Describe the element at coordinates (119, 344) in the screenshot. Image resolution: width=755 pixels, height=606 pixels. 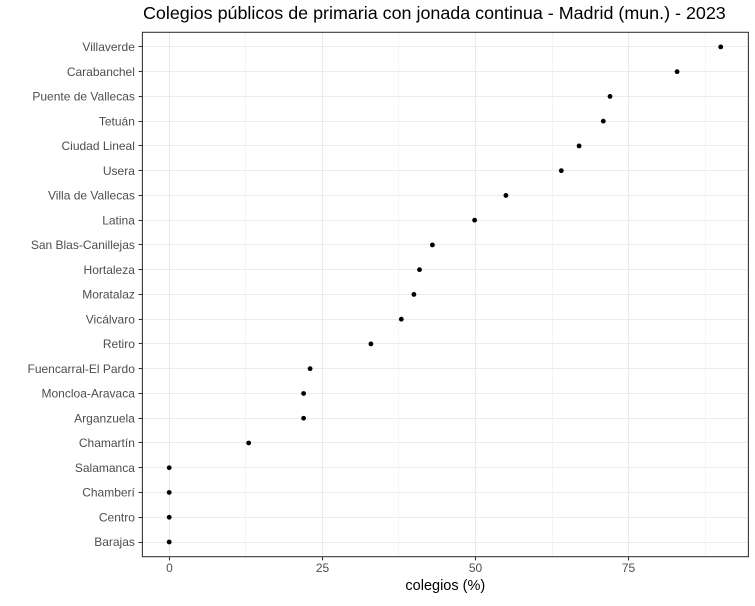
I see `svg-text: Retiro` at that location.